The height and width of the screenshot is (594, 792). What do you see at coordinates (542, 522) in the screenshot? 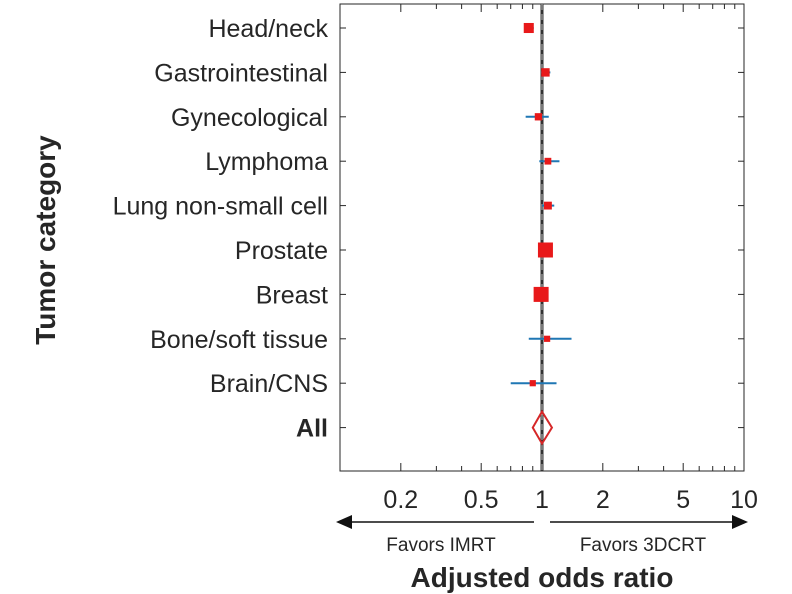
I see `direction-arrows` at bounding box center [542, 522].